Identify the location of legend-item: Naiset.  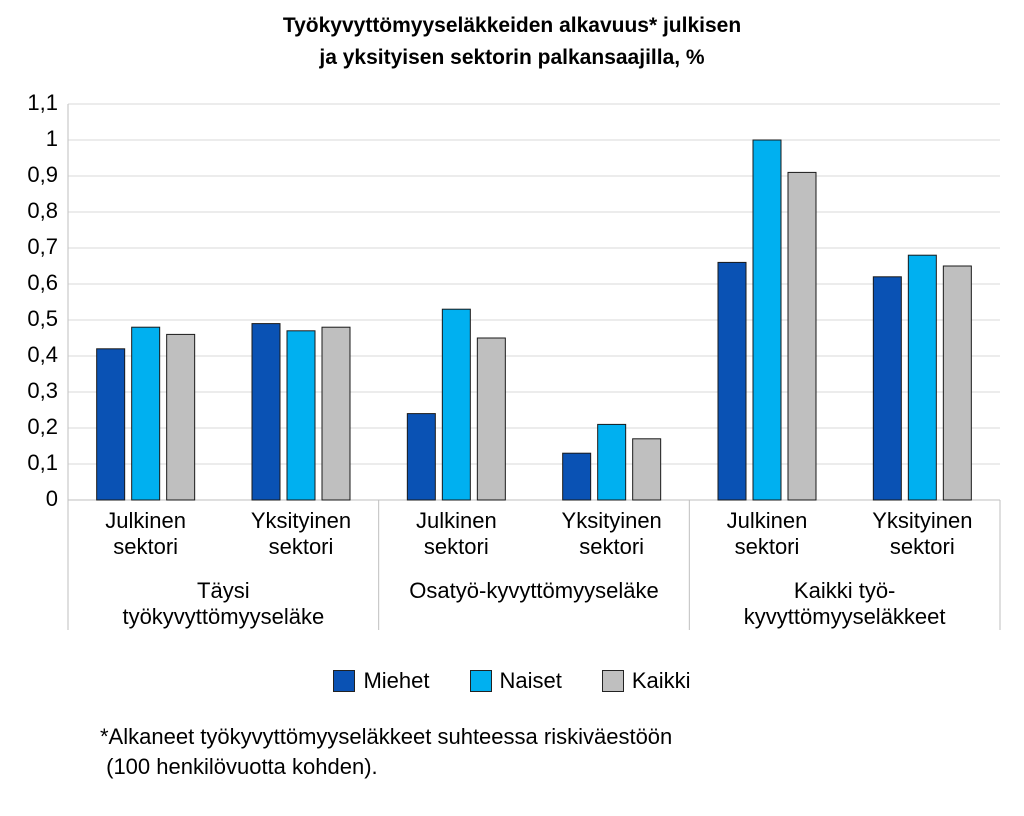
(515, 681).